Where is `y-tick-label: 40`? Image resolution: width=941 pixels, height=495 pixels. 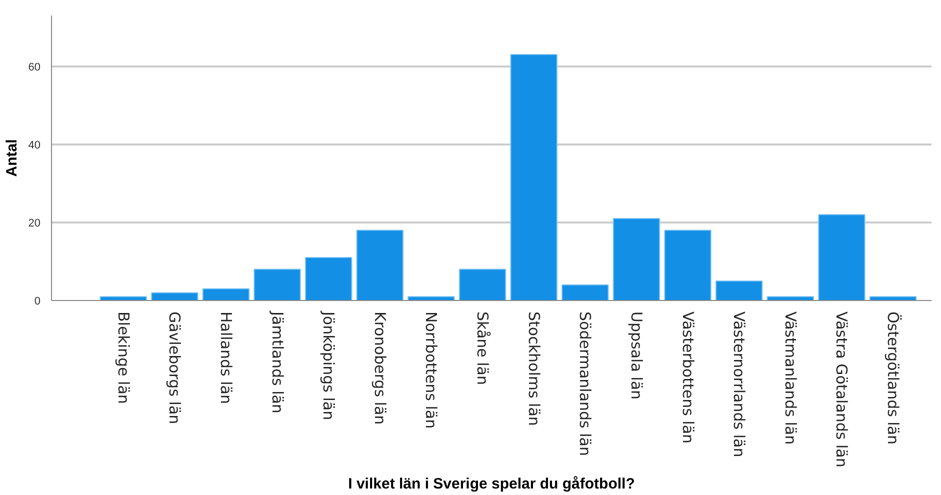
y-tick-label: 40 is located at coordinates (34, 145).